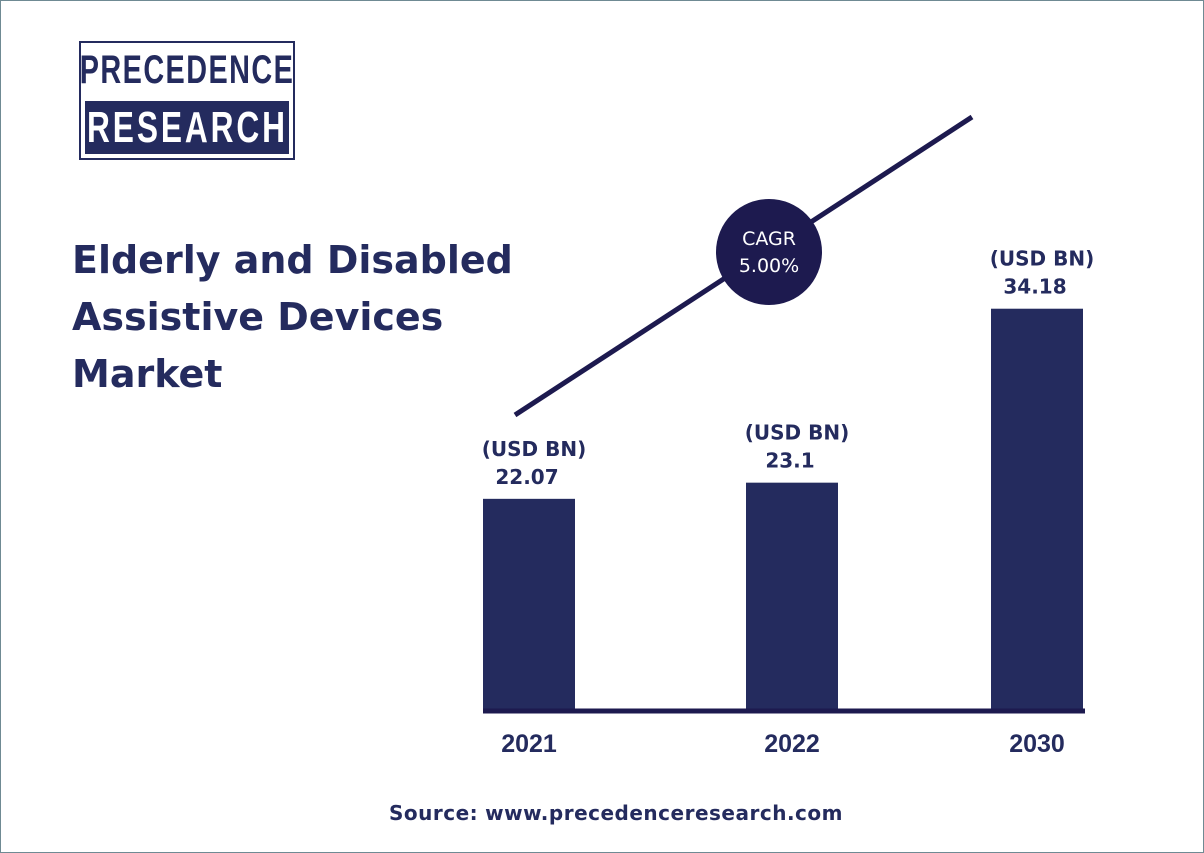 This screenshot has width=1204, height=853. Describe the element at coordinates (434, 813) in the screenshot. I see `source-label: Source:` at that location.